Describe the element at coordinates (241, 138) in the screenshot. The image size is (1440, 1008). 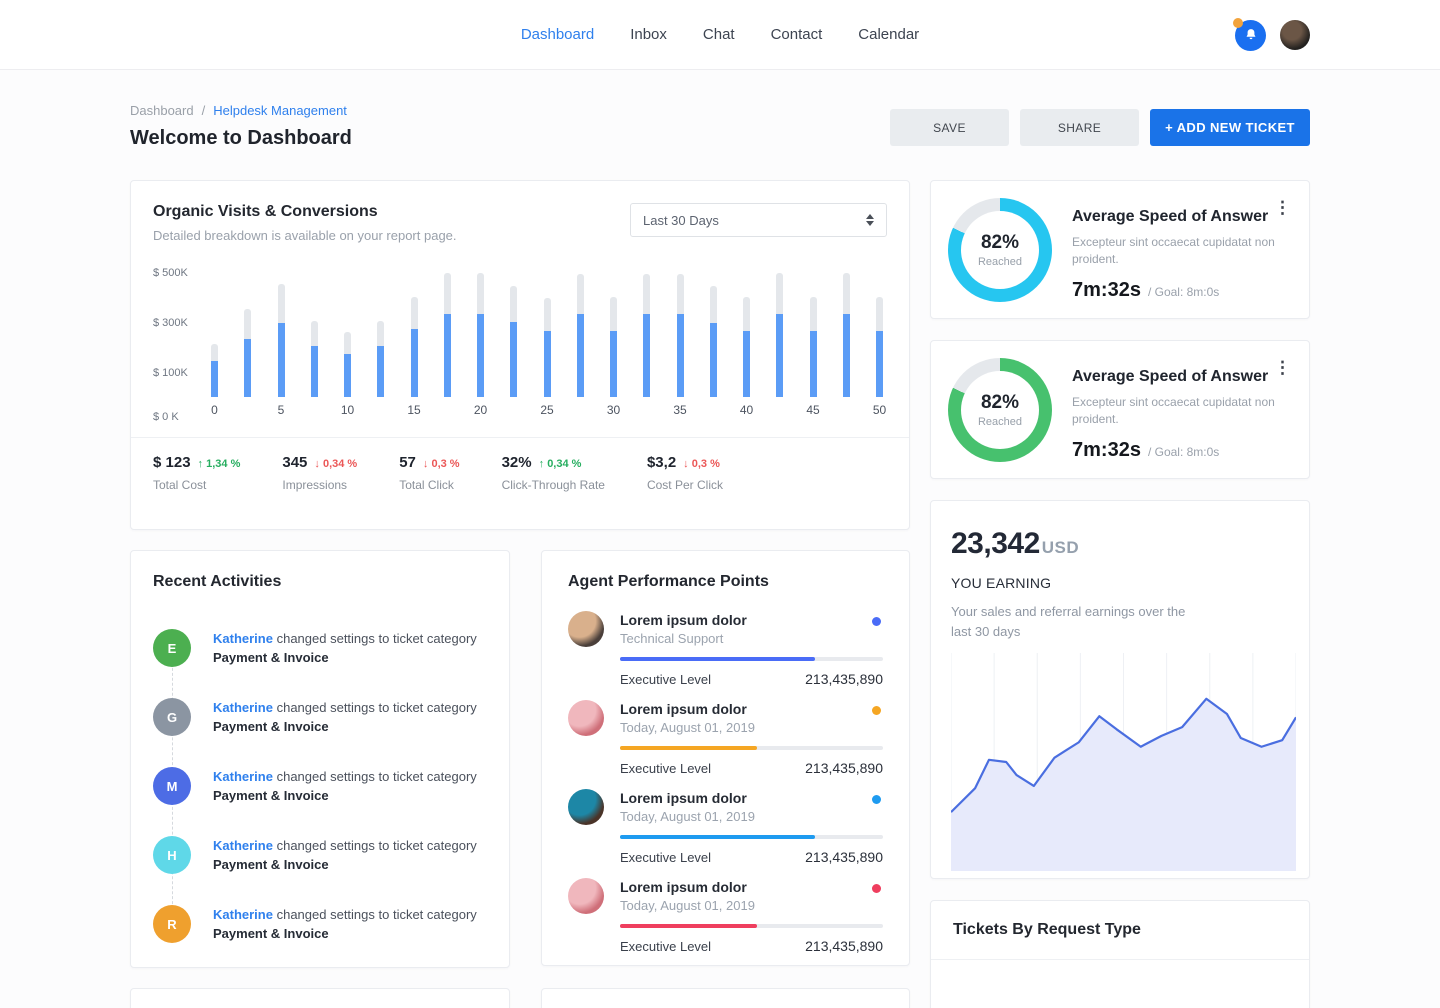
I see `page-title: Welcome to Dashboard` at that location.